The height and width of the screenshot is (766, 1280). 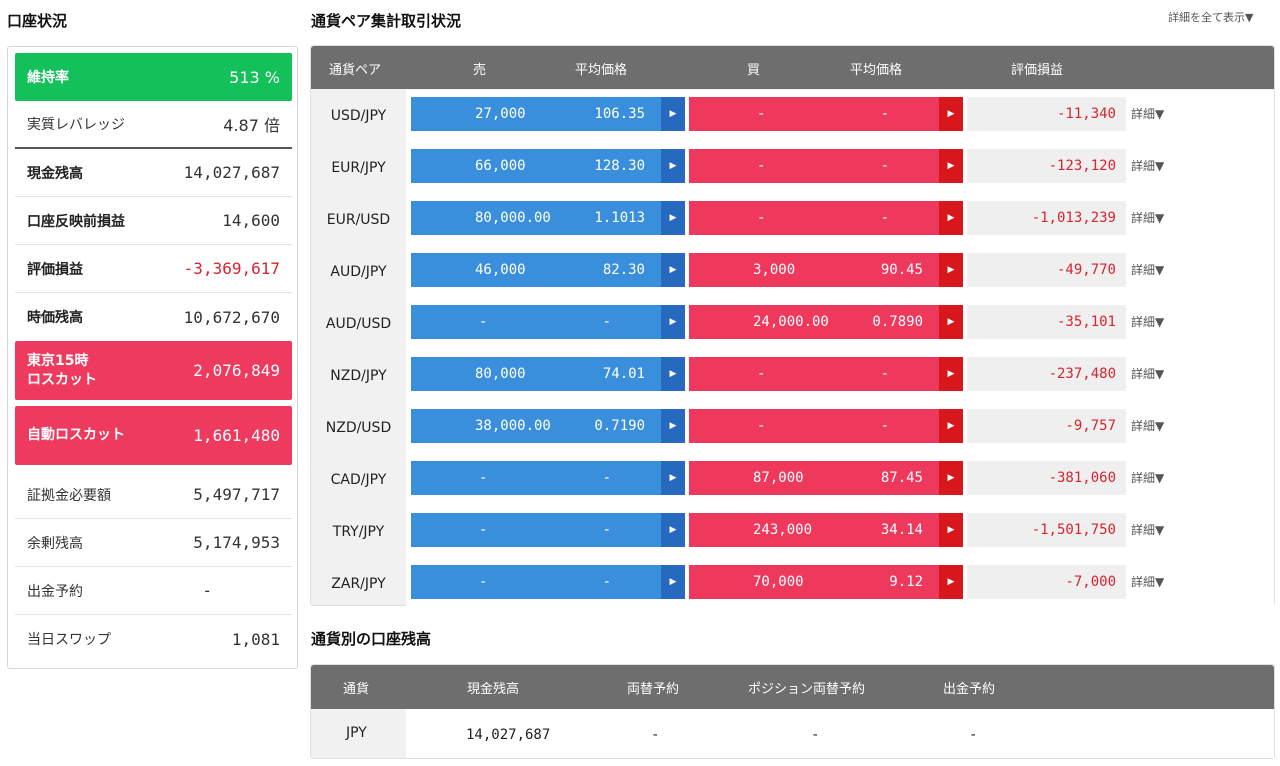 What do you see at coordinates (483, 530) in the screenshot?
I see `sell-amount: -` at bounding box center [483, 530].